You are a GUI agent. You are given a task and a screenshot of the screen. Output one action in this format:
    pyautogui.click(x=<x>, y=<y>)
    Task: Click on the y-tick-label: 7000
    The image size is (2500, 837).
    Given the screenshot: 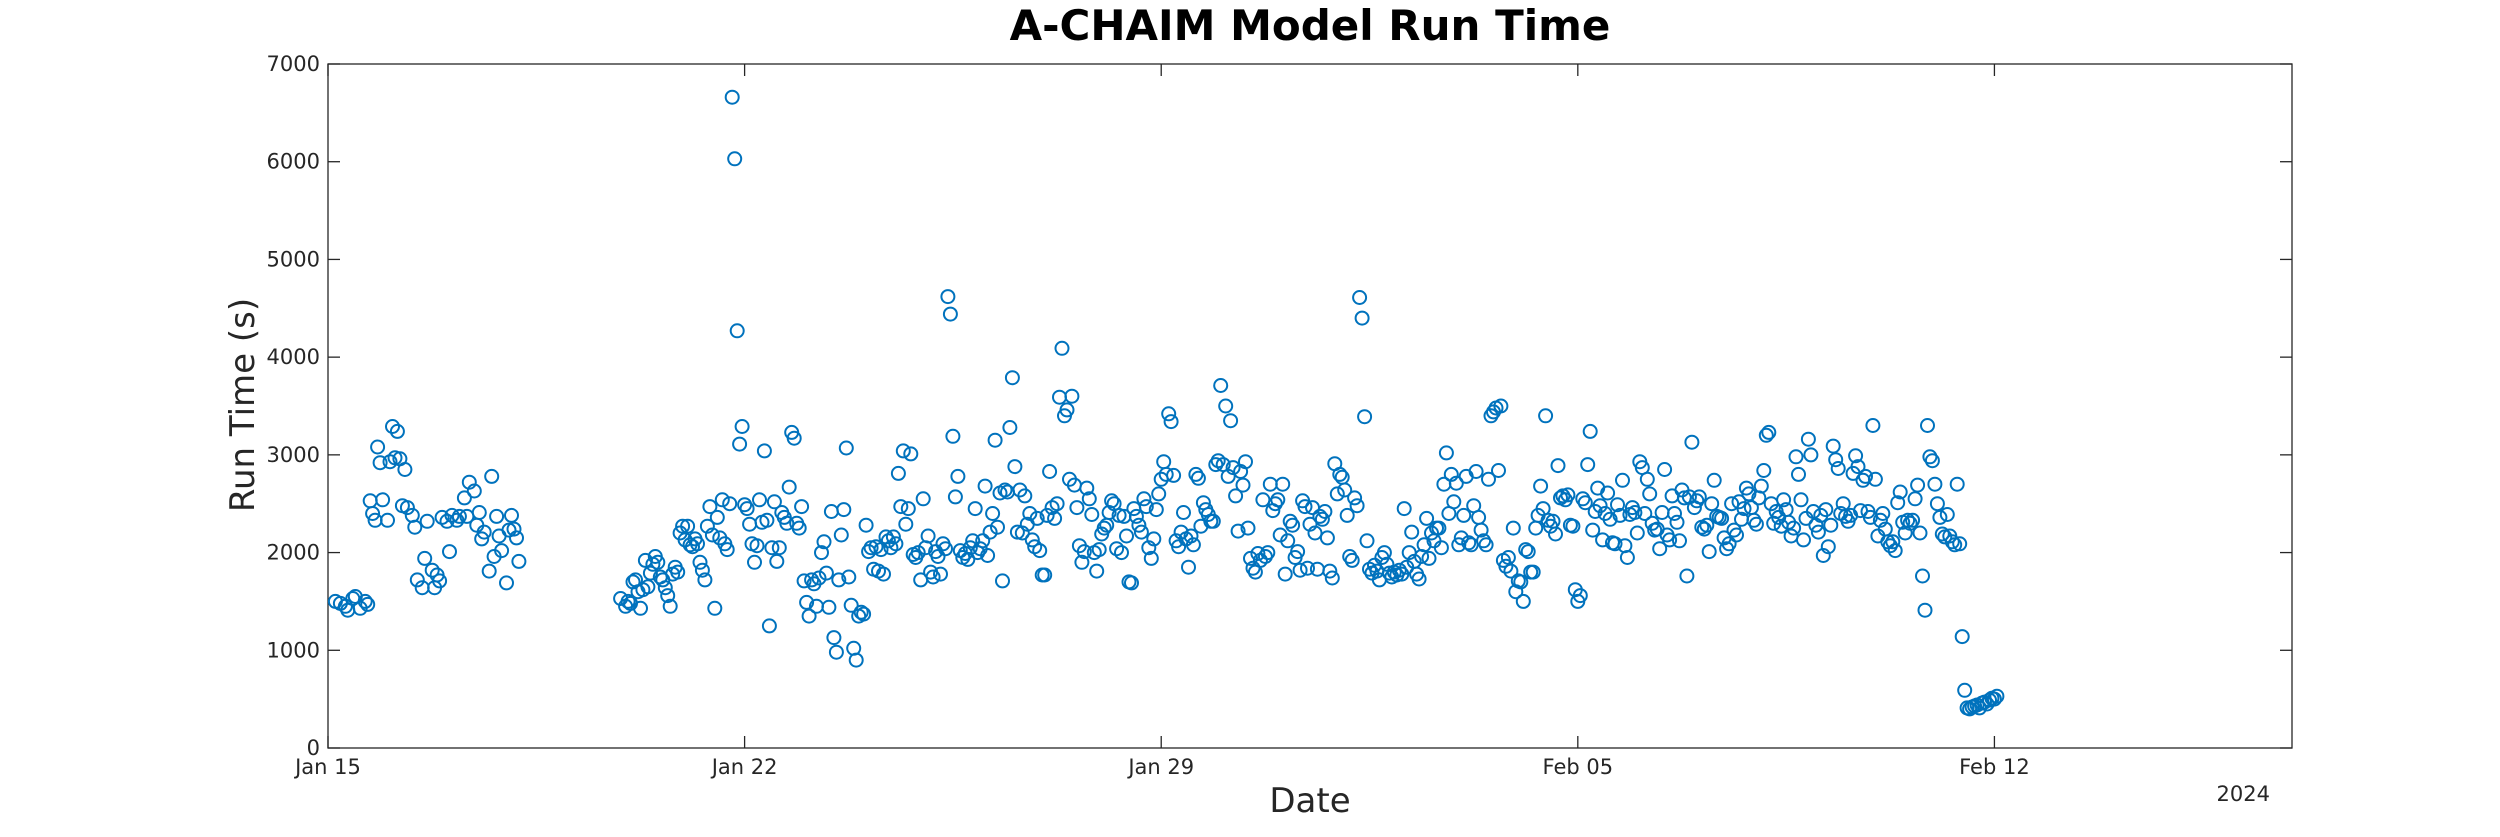 What is the action you would take?
    pyautogui.click(x=293, y=64)
    